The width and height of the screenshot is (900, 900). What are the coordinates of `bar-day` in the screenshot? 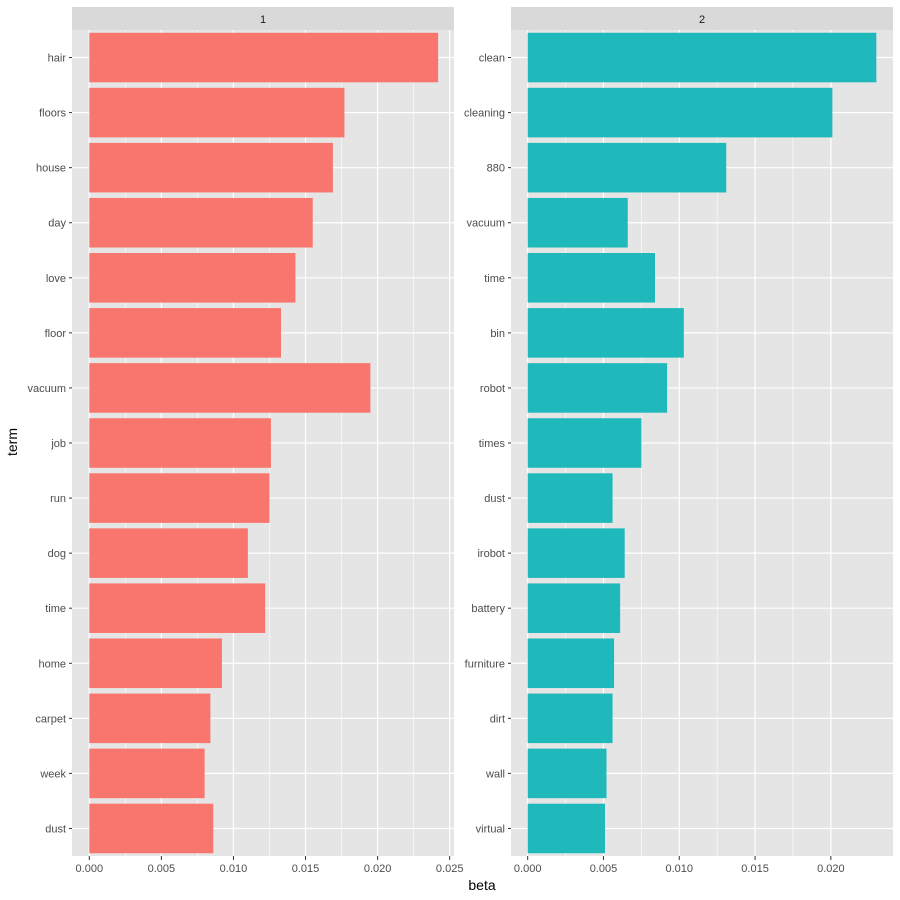 It's located at (201, 222).